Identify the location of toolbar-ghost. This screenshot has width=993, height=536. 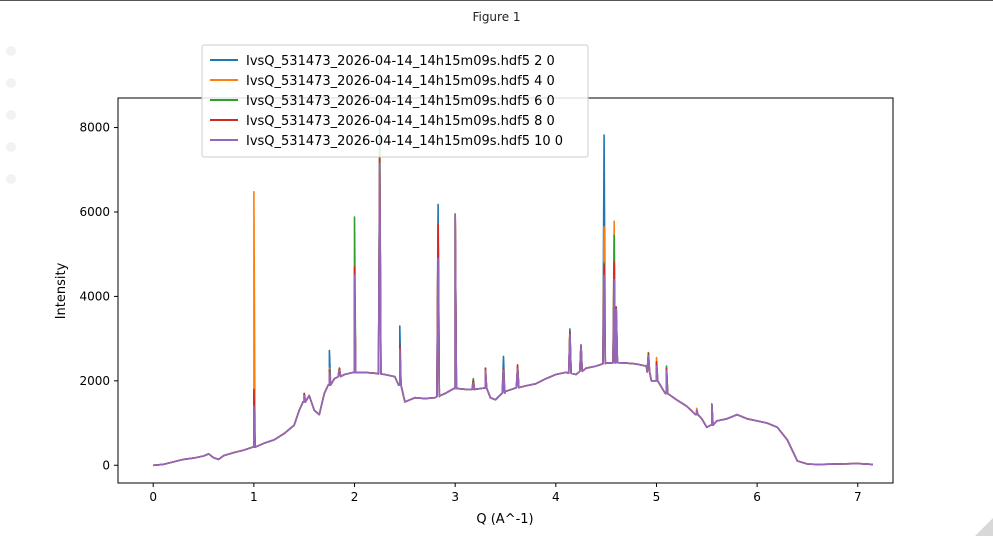
(12, 115).